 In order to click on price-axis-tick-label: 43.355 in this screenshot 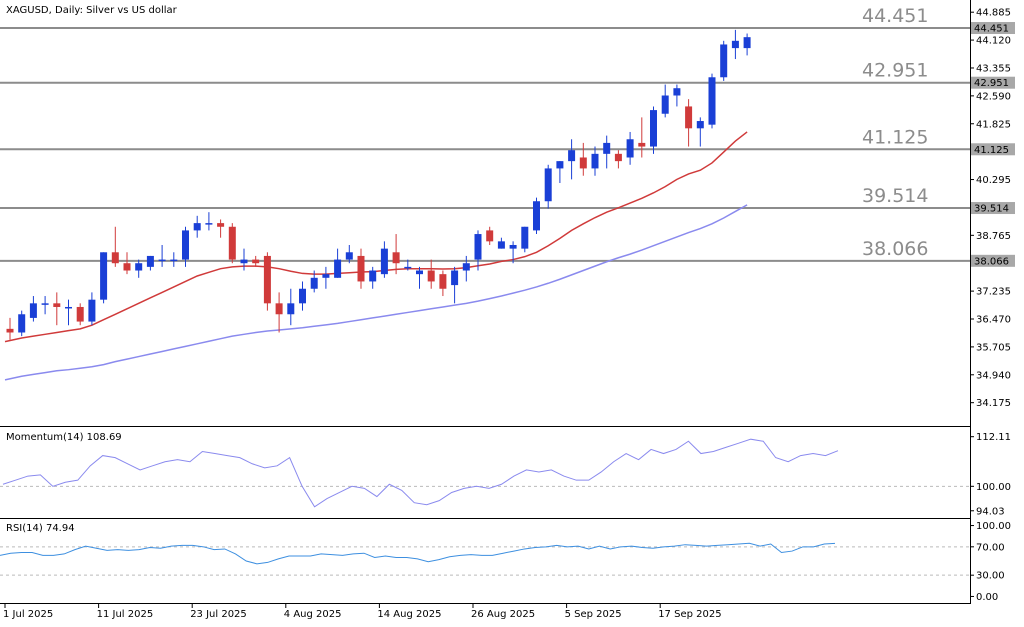, I will do `click(993, 68)`.